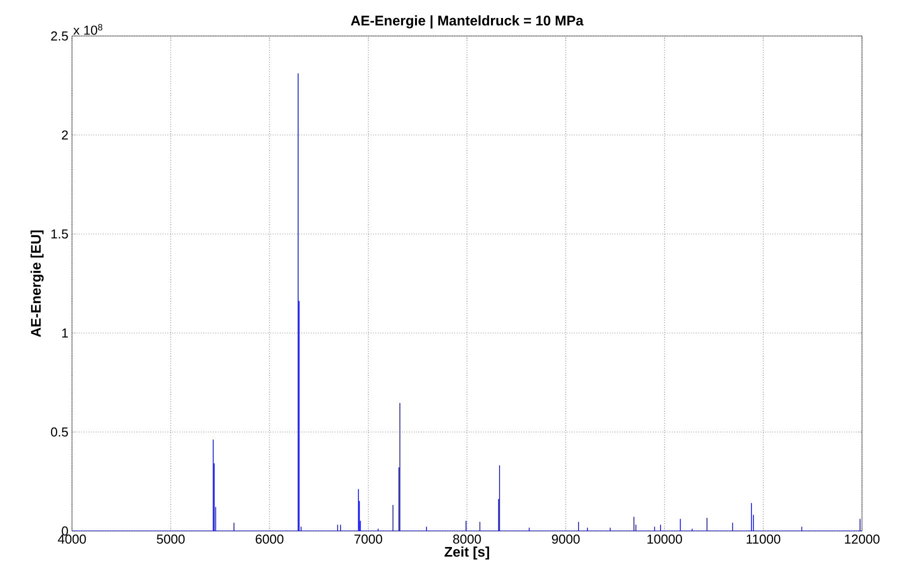 This screenshot has width=901, height=587. What do you see at coordinates (87, 29) in the screenshot?
I see `text: x 10$^{8}$` at bounding box center [87, 29].